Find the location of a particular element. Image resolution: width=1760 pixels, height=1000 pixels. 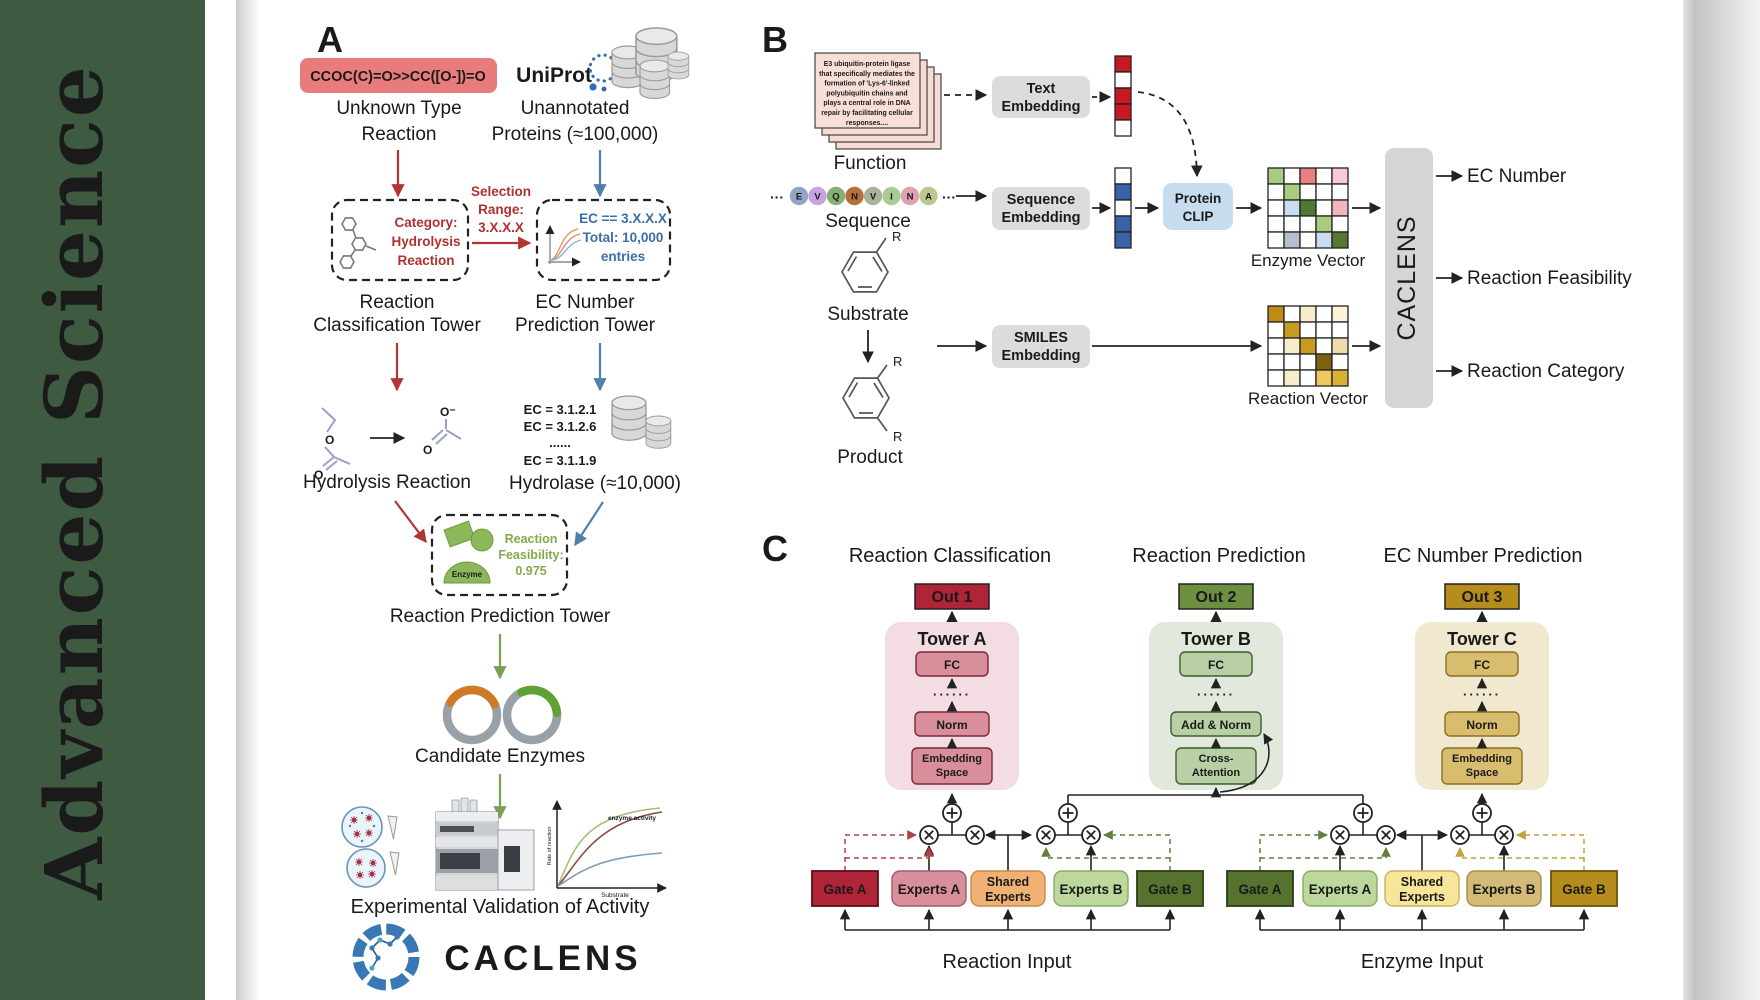

enzyme-input-label: Enzyme Input is located at coordinates (1422, 962).